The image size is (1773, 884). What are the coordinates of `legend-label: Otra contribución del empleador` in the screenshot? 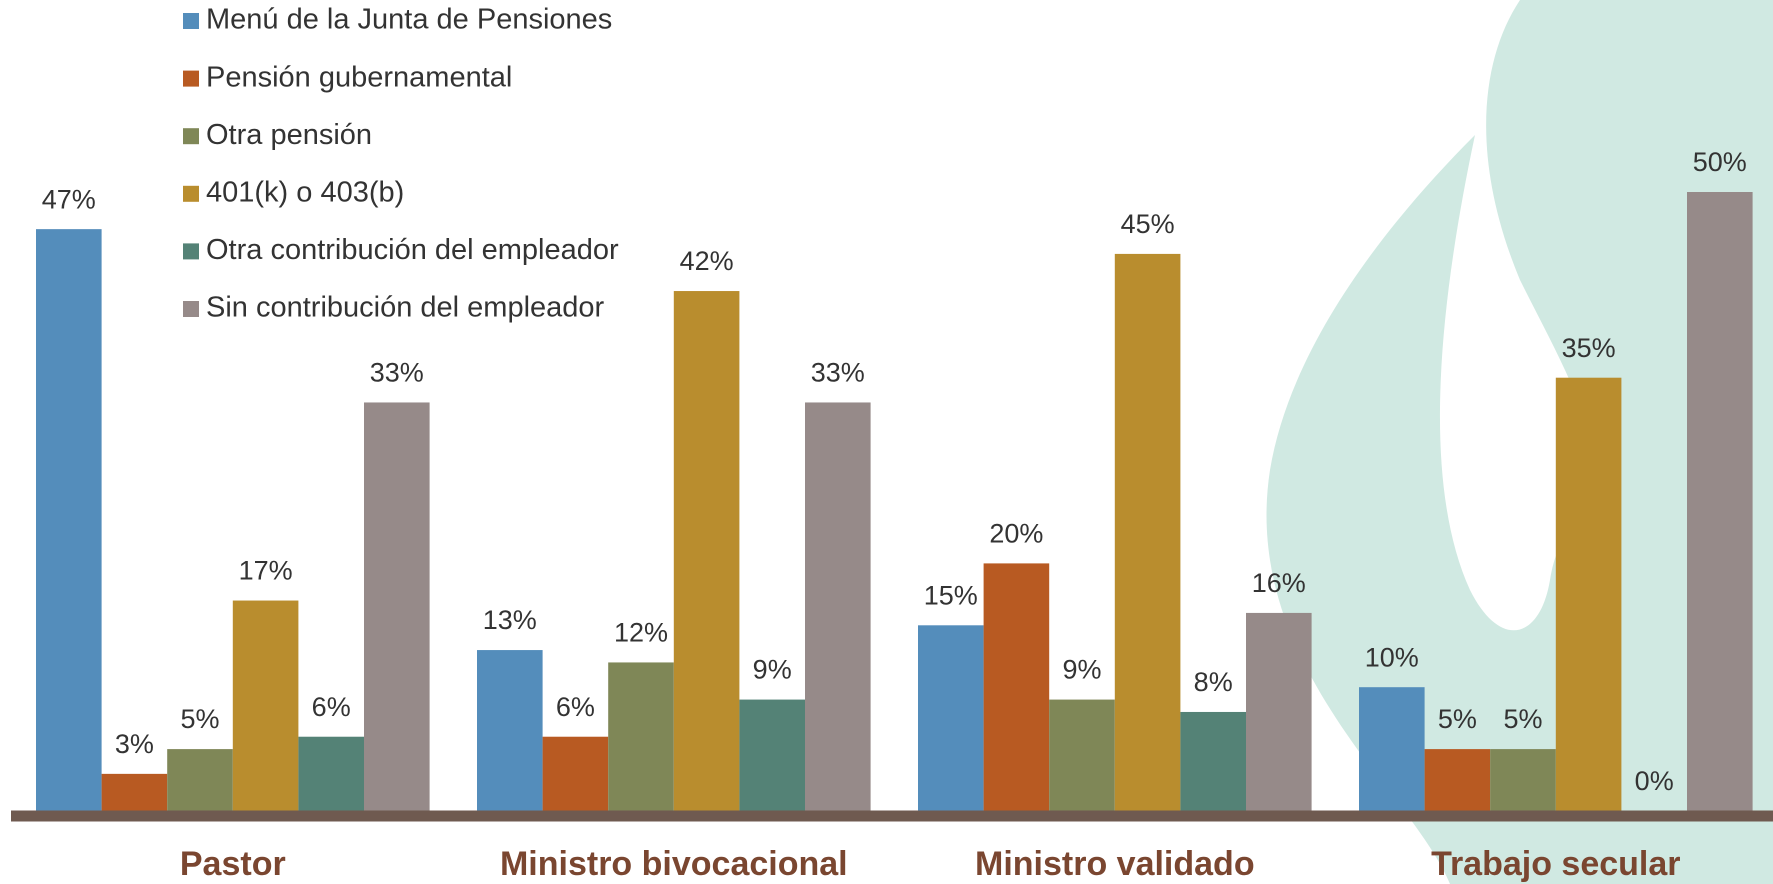 It's located at (412, 250).